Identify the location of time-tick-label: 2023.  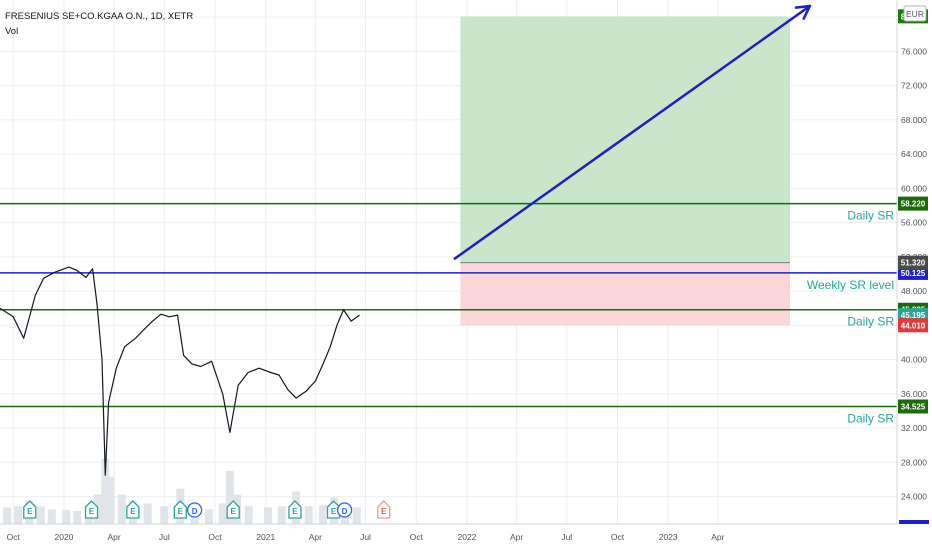
(668, 537).